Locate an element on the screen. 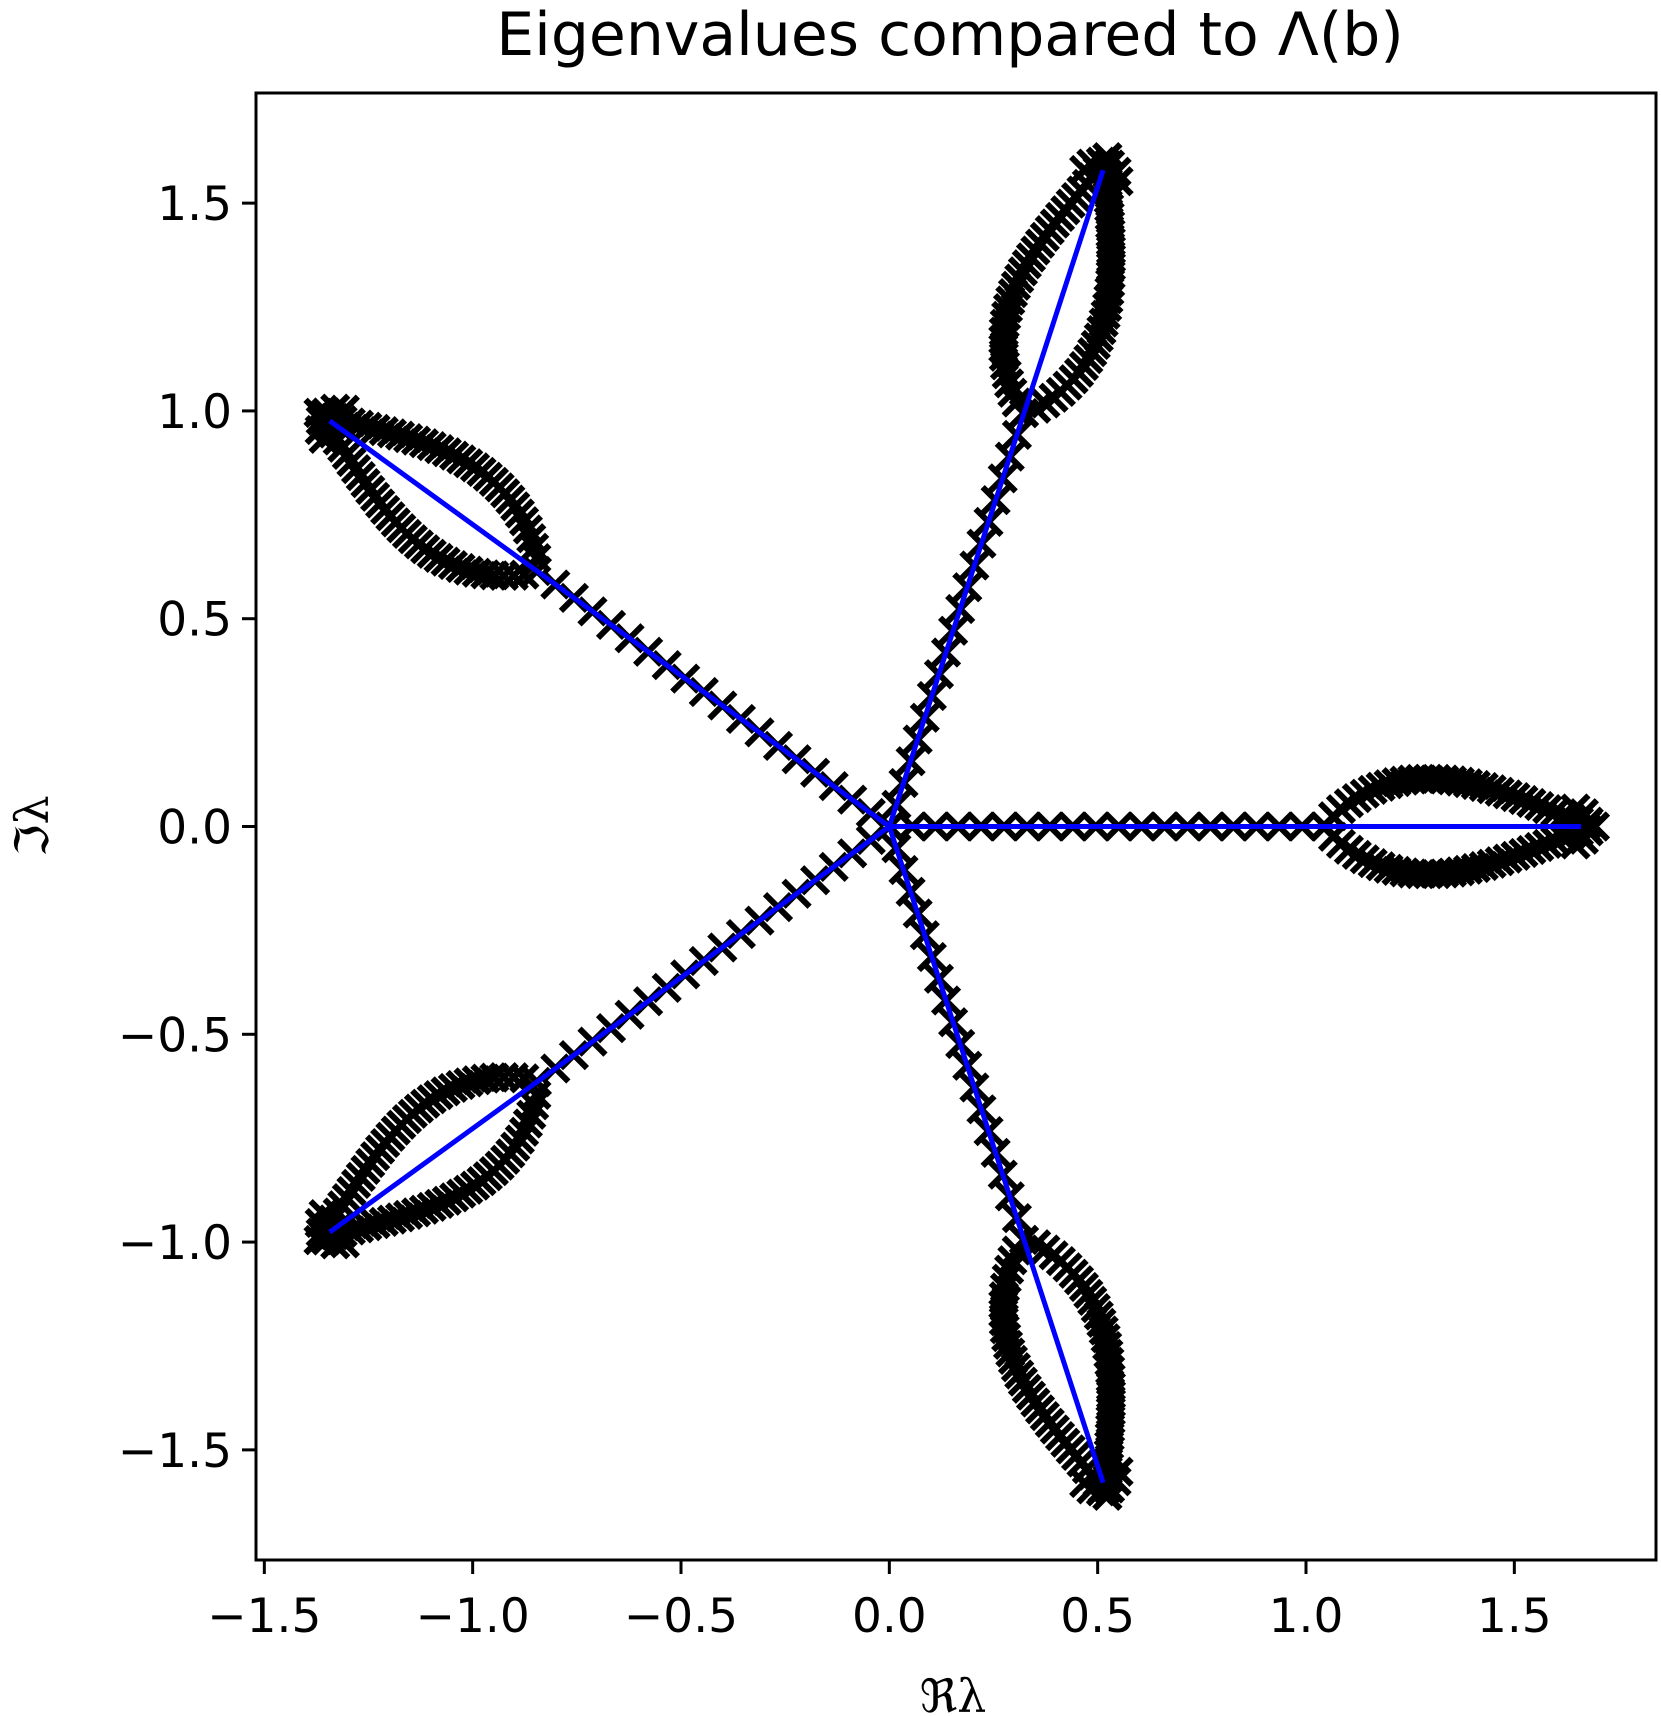 Image resolution: width=1661 pixels, height=1716 pixels. y-tick-label: −1.0 is located at coordinates (175, 1243).